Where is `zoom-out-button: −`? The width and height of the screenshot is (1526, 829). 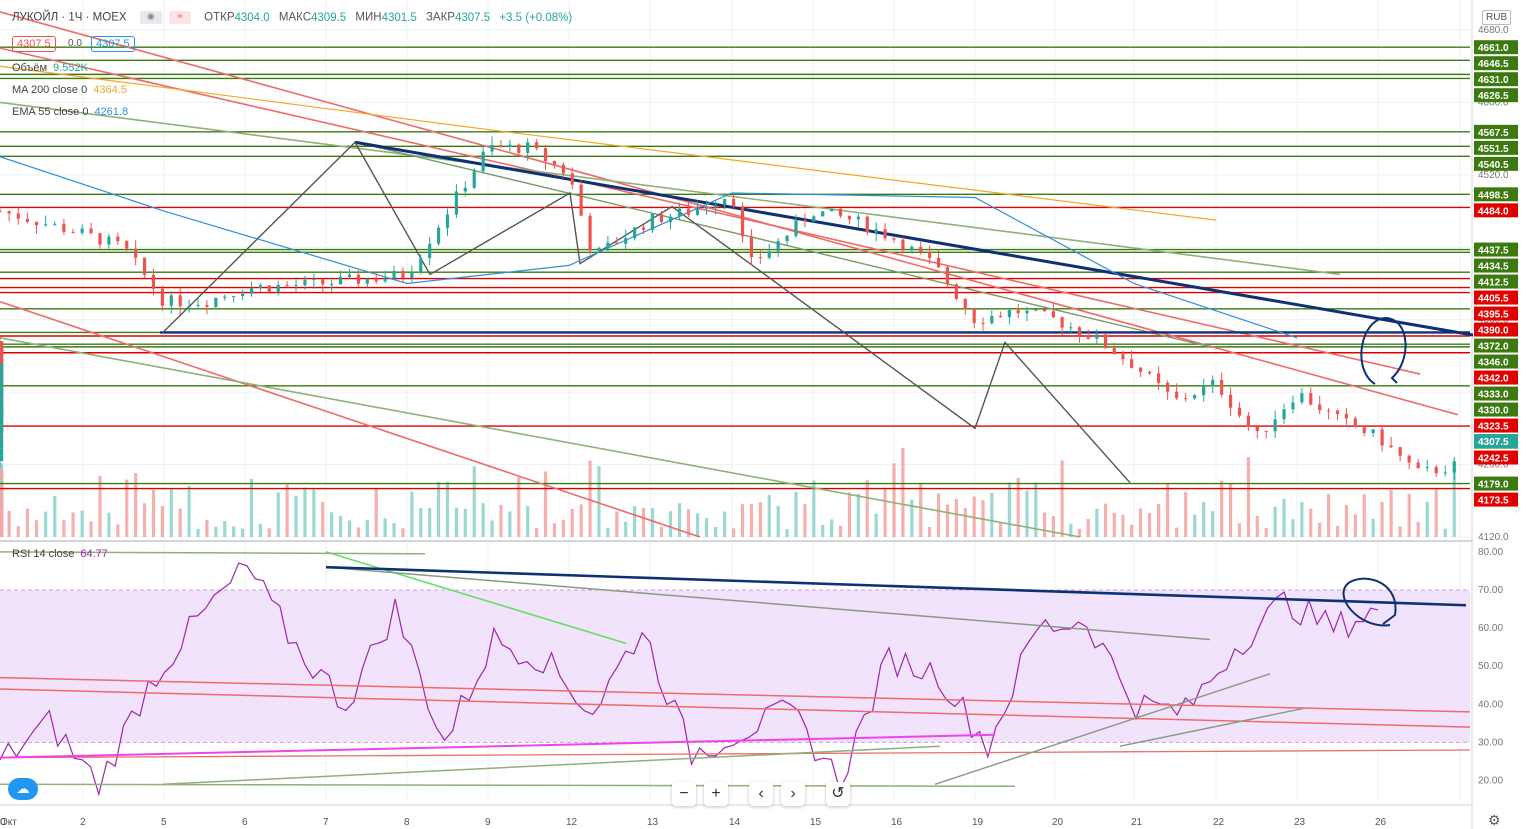
zoom-out-button: − is located at coordinates (684, 794).